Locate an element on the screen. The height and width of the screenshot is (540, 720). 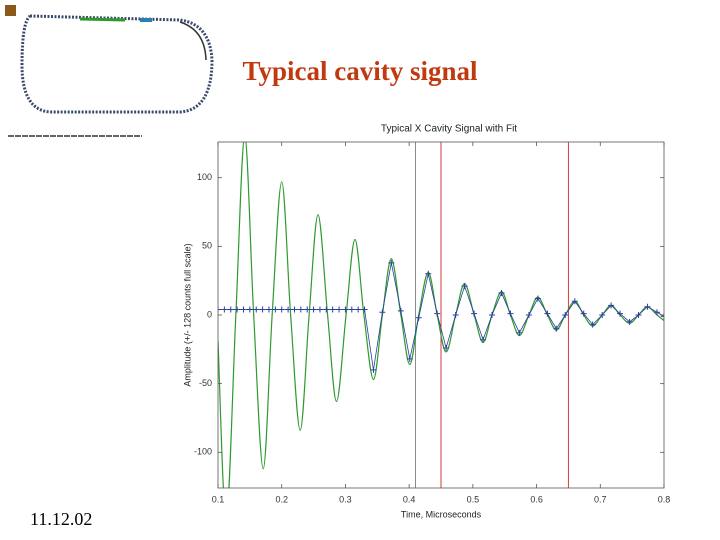
slide-title: Typical cavity signal is located at coordinates (360, 71).